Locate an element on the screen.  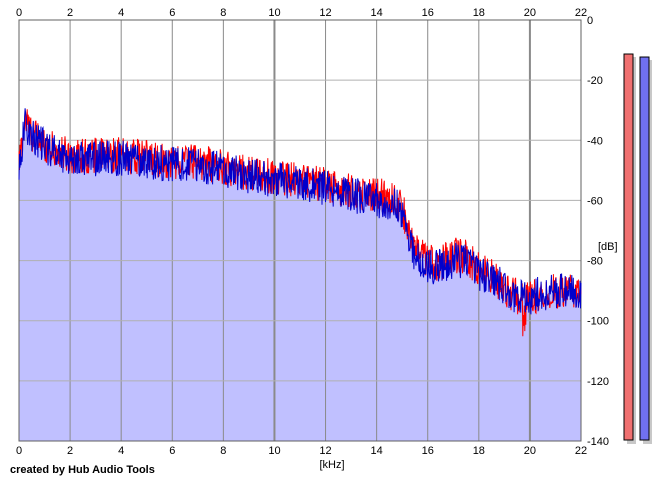
x-tick-label-bottom: 16 is located at coordinates (428, 451).